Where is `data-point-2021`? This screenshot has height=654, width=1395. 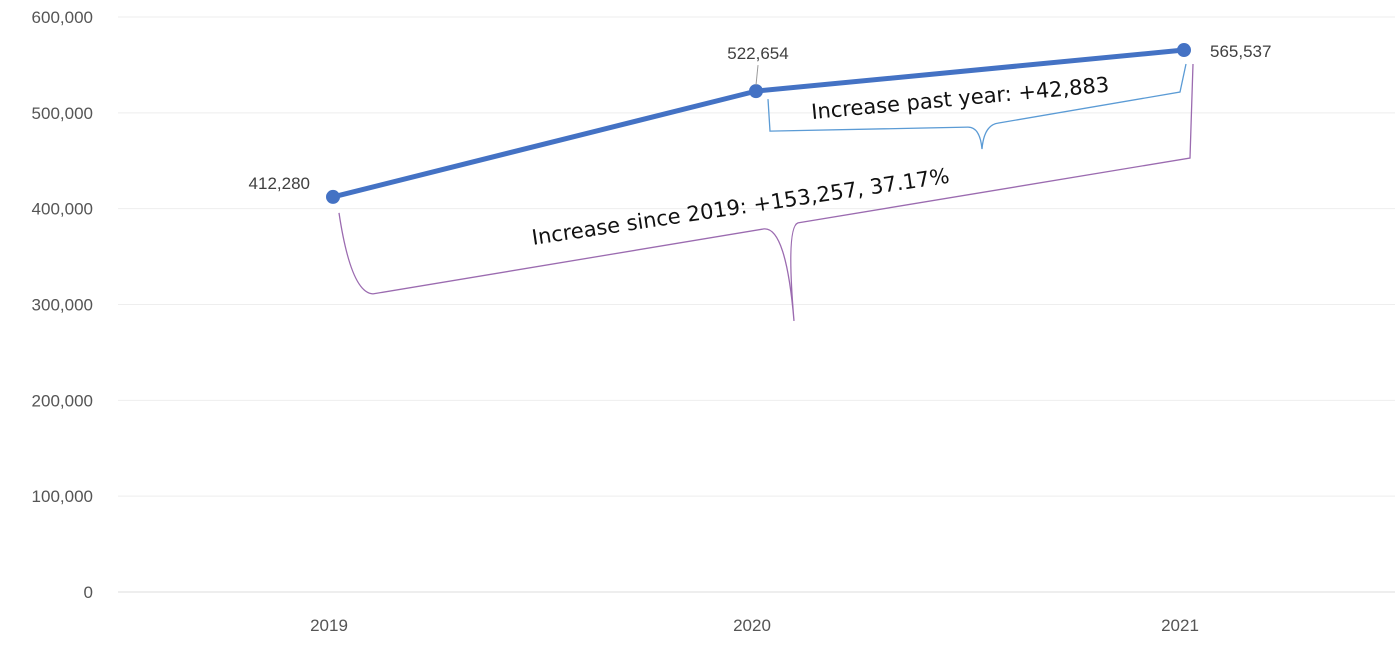 data-point-2021 is located at coordinates (1184, 50).